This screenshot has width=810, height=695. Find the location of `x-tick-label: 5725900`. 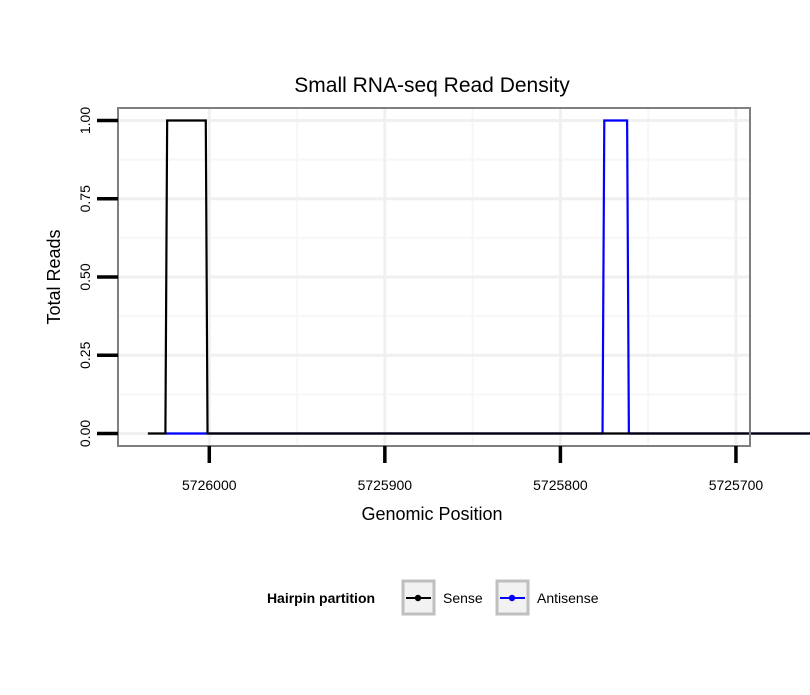

x-tick-label: 5725900 is located at coordinates (385, 485).